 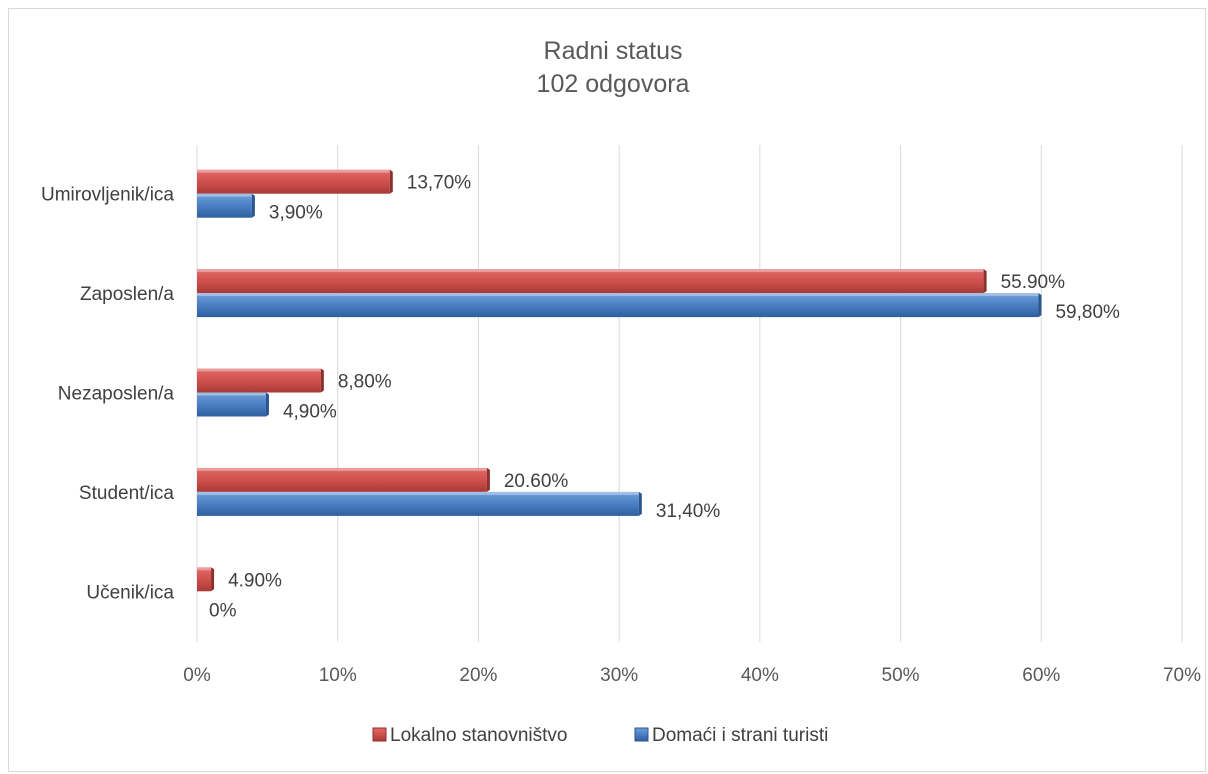 What do you see at coordinates (688, 511) in the screenshot?
I see `data-label: 31,40%` at bounding box center [688, 511].